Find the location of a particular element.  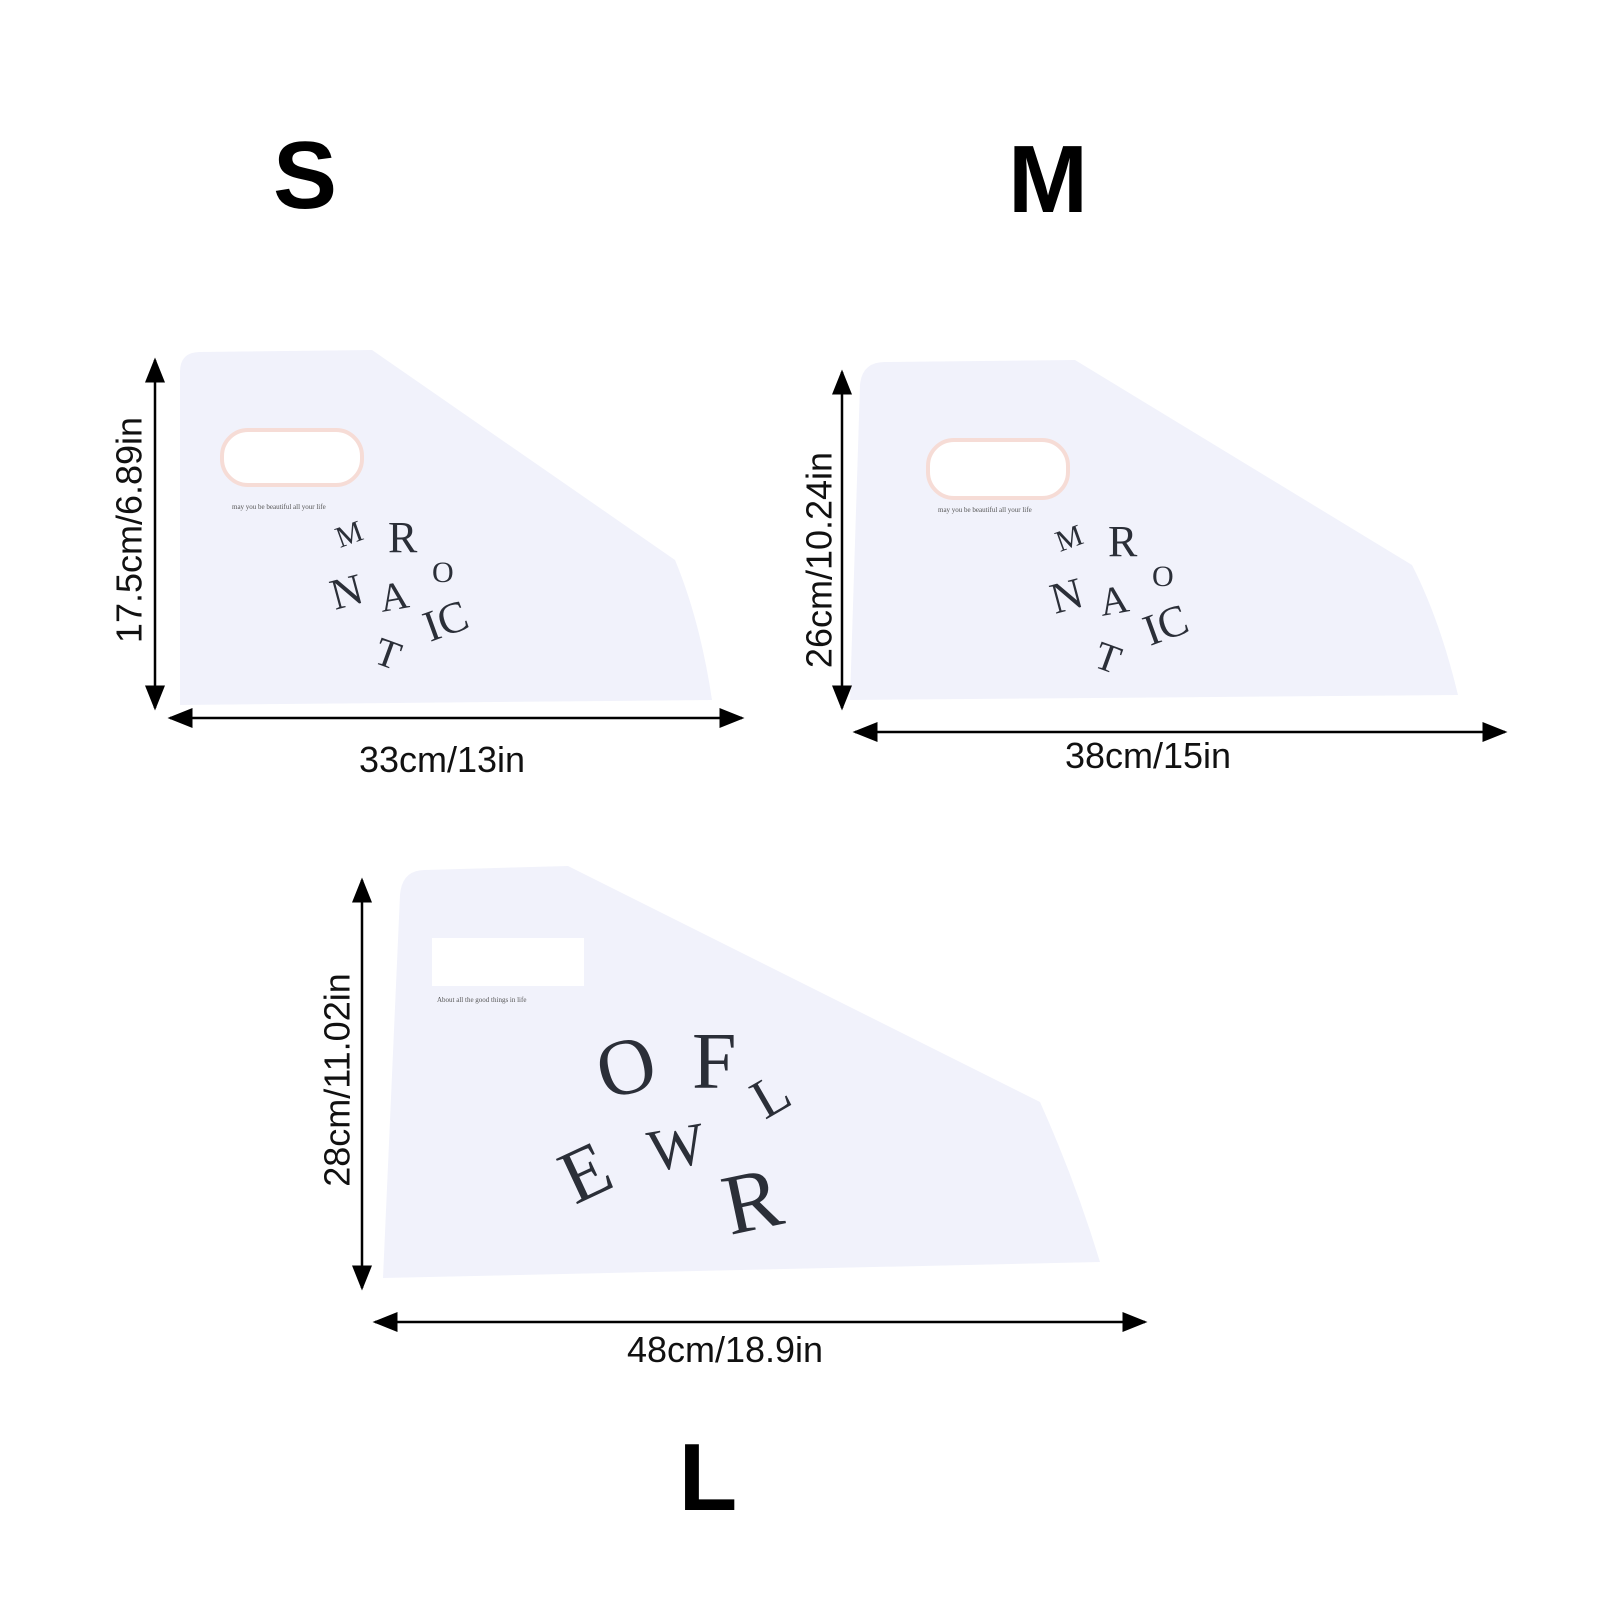

width-label-m: 38cm/15in is located at coordinates (1148, 755).